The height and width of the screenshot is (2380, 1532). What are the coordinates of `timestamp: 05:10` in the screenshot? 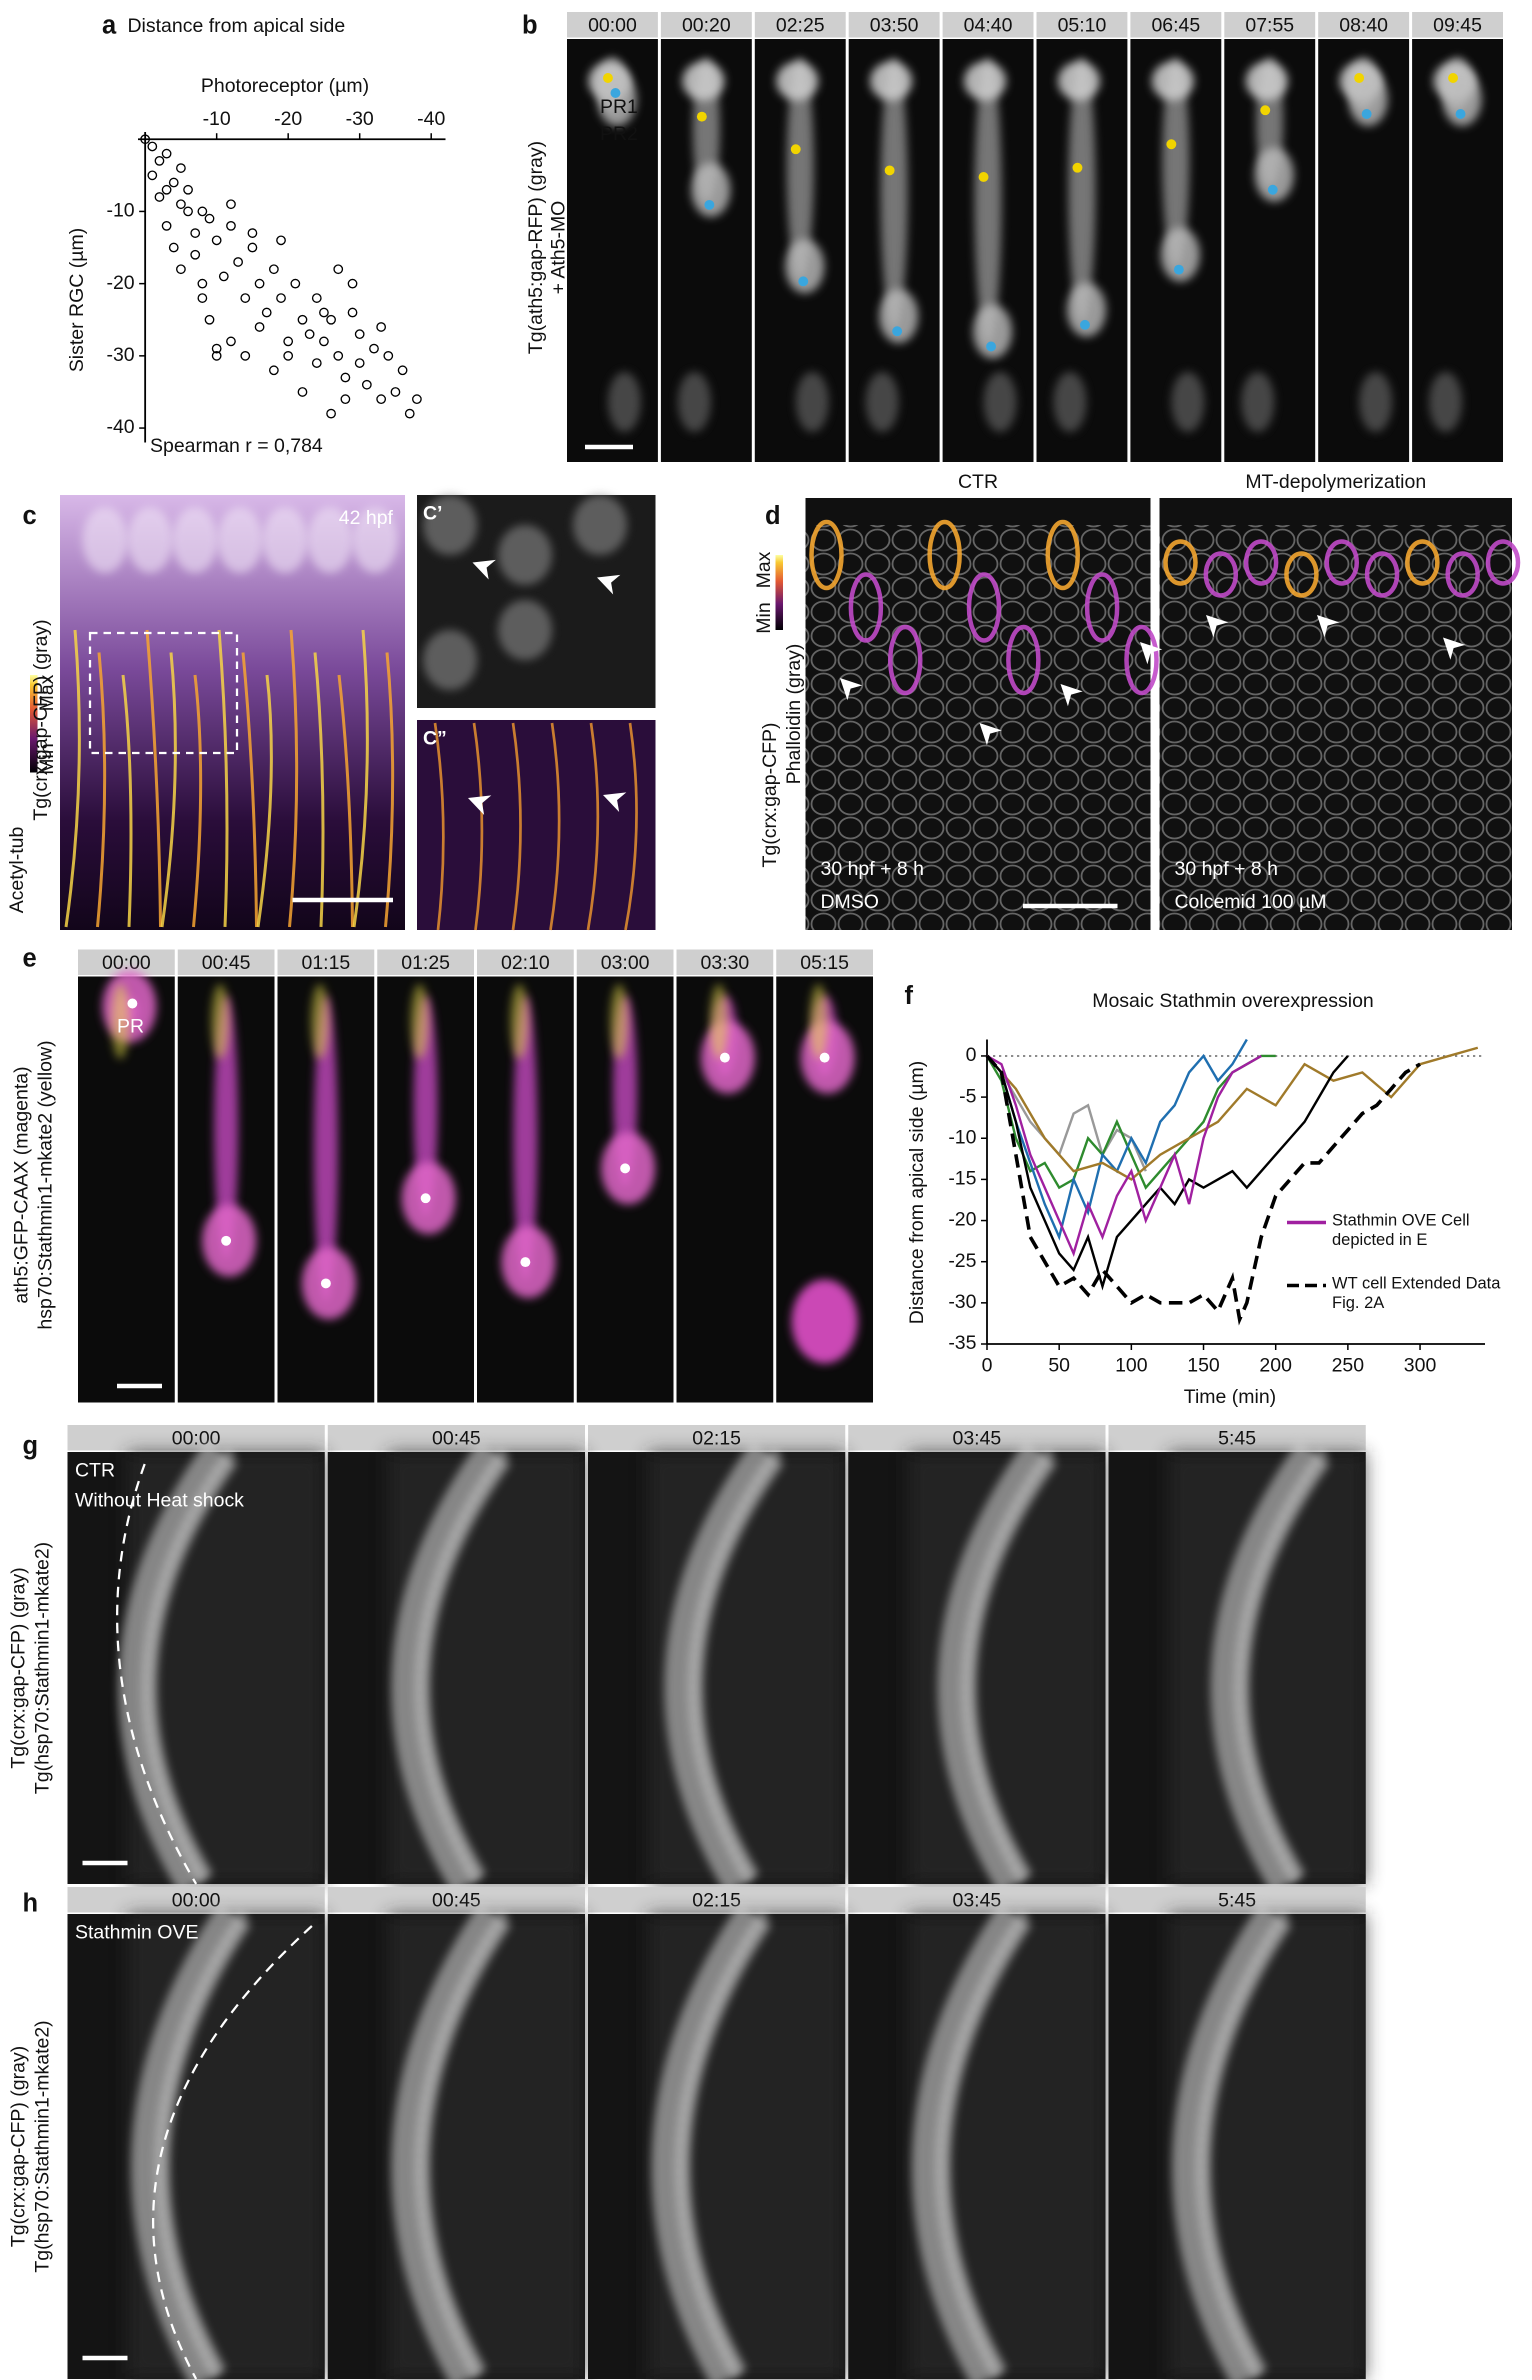 It's located at (1082, 25).